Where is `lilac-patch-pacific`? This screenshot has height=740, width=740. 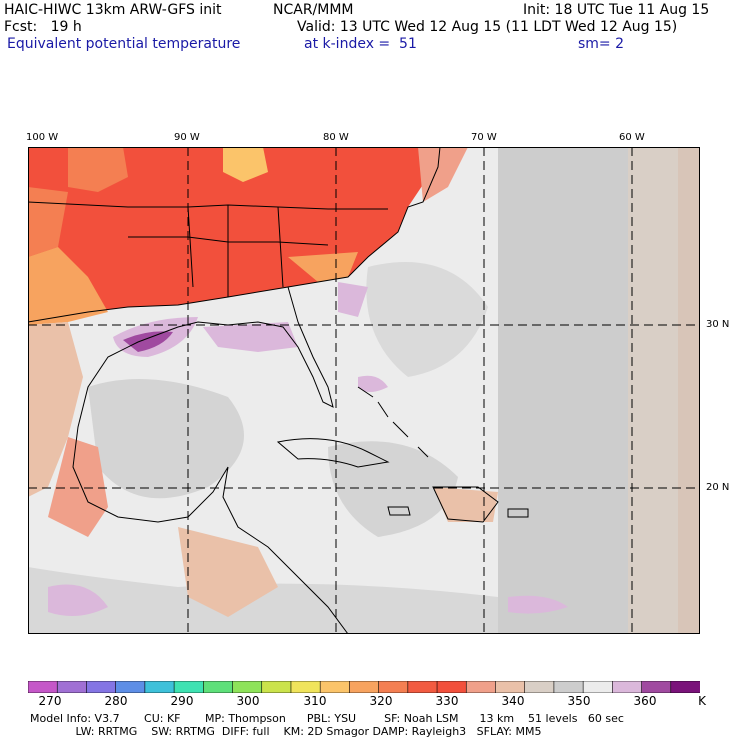
lilac-patch-pacific is located at coordinates (78, 600).